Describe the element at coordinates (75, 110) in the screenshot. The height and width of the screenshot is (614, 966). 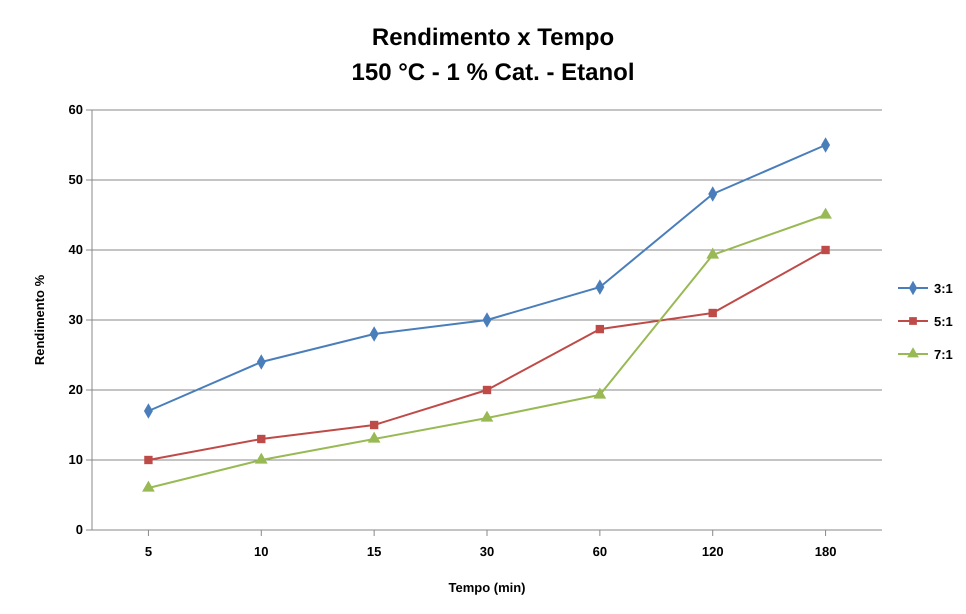
I see `y-tick-label: 60` at that location.